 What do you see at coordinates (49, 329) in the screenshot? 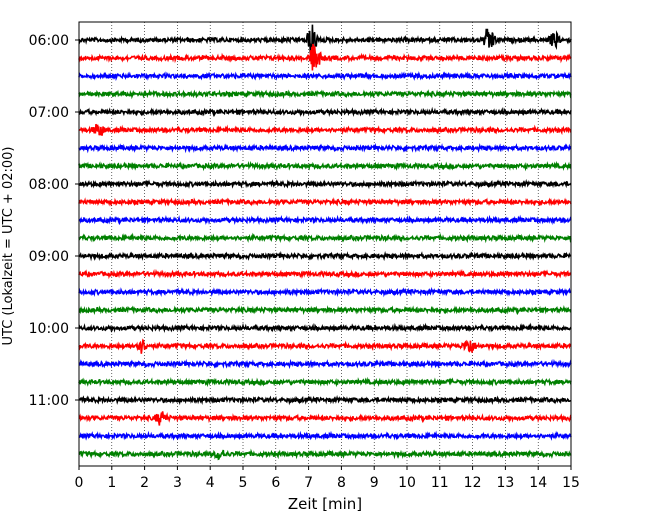
I see `y-tick-label: 10:00` at bounding box center [49, 329].